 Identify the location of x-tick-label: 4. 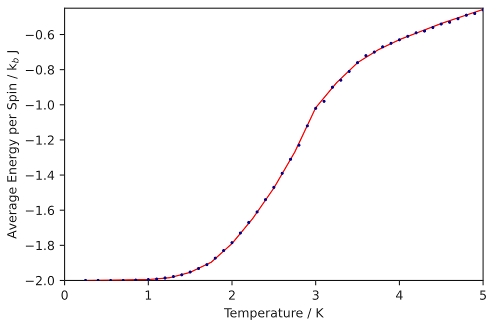
(399, 295).